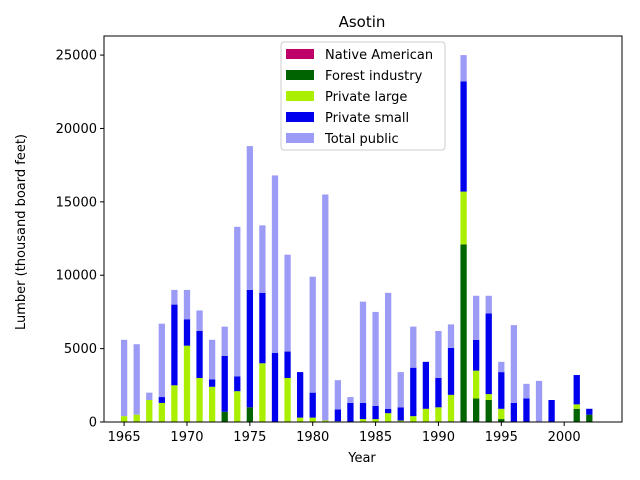  I want to click on y-tick-label: 10000, so click(76, 276).